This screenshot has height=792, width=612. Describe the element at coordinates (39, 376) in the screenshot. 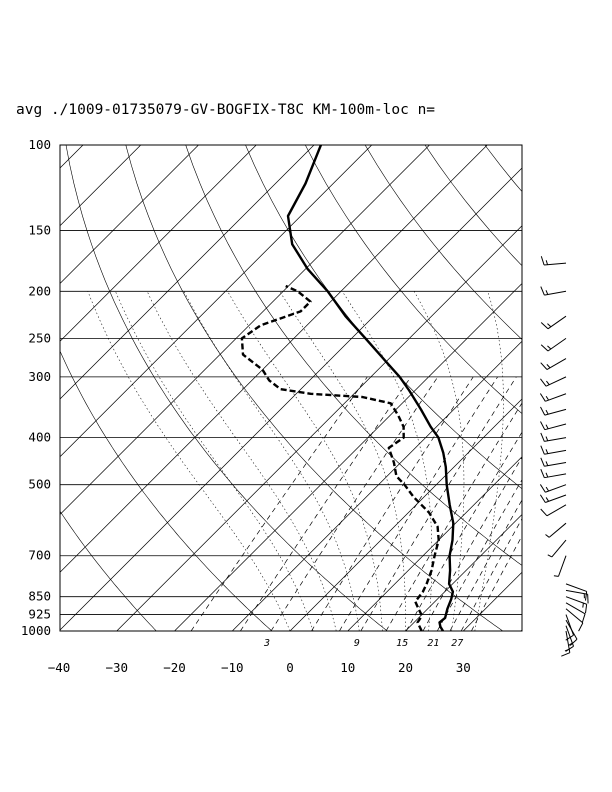

I see `pressure-tick-label: 300` at that location.